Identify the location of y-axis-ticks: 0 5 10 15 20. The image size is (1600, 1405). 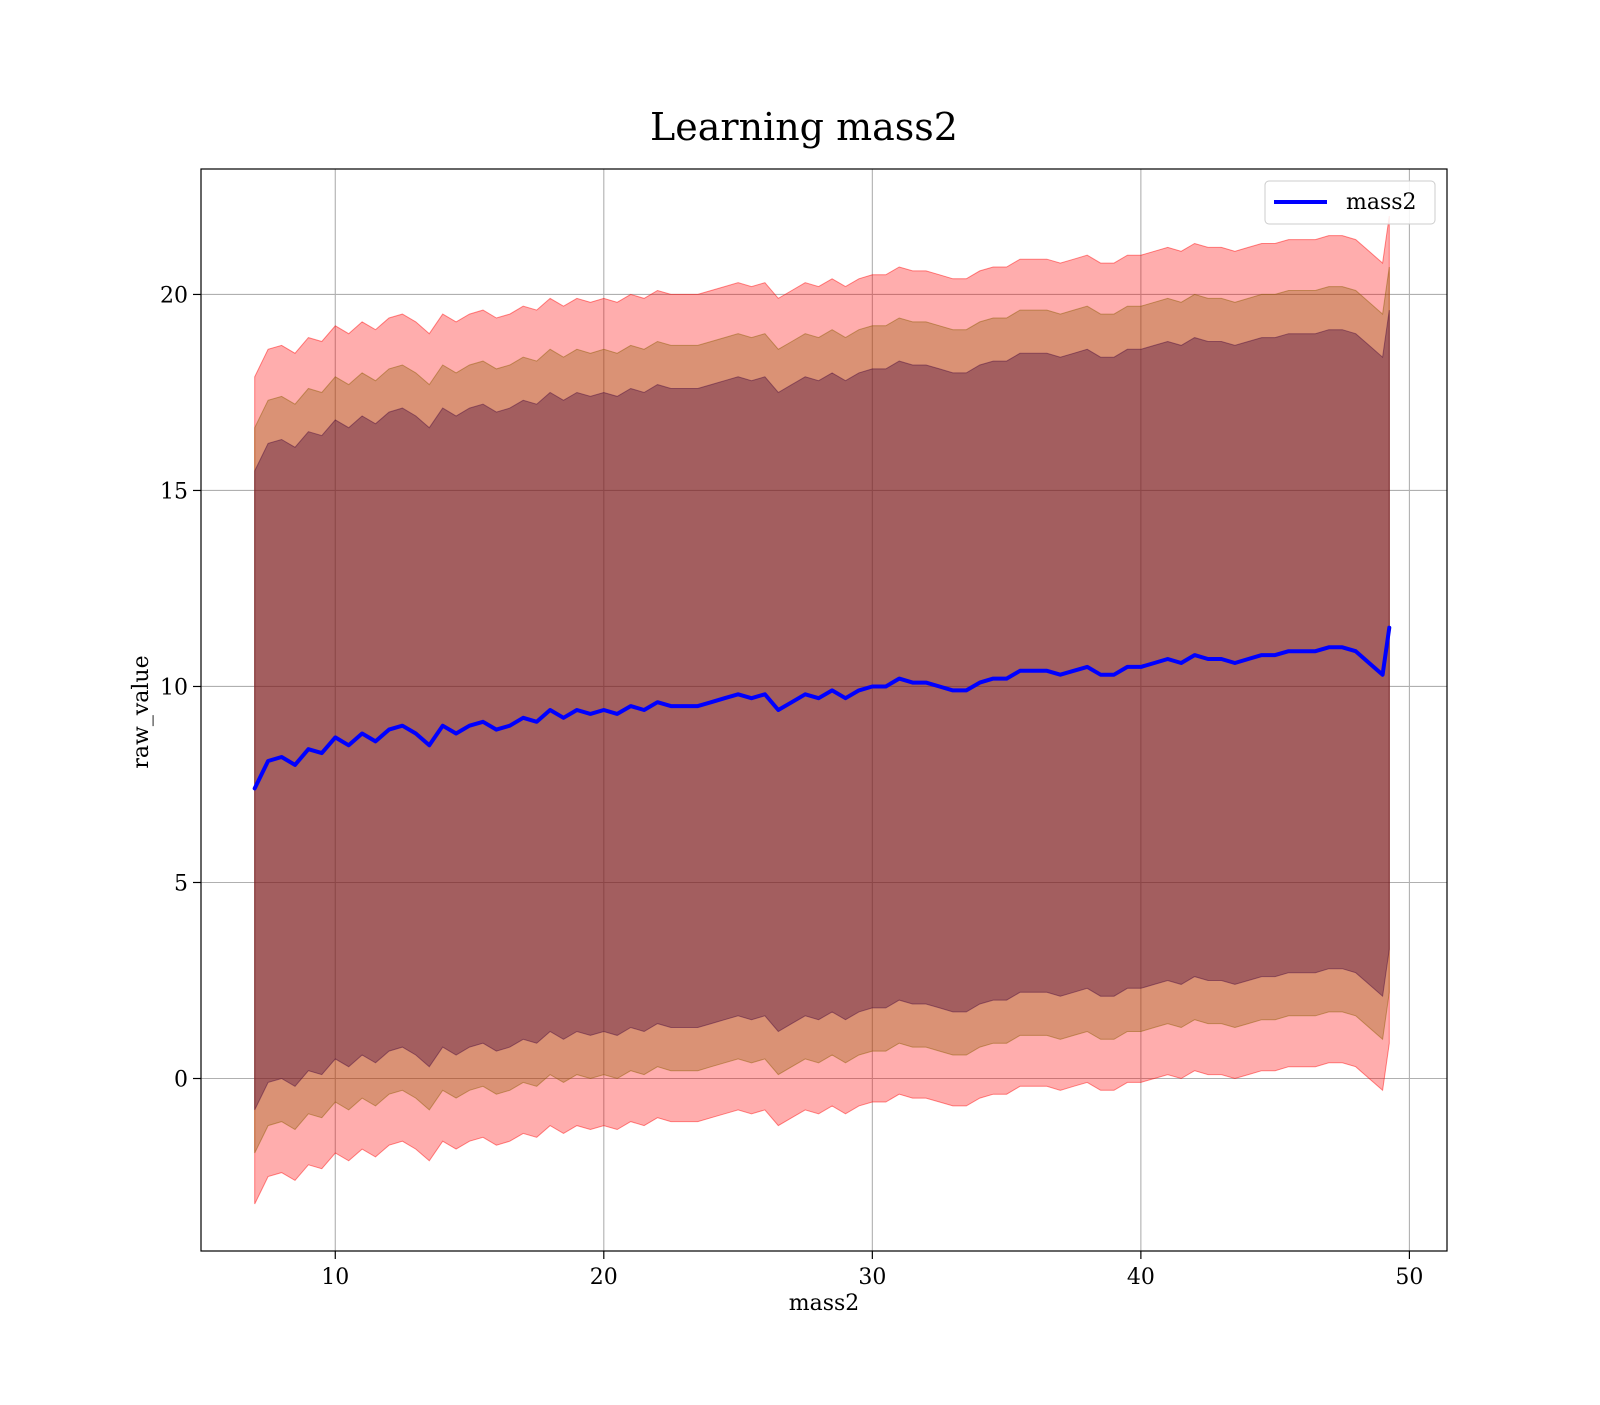
(180, 688).